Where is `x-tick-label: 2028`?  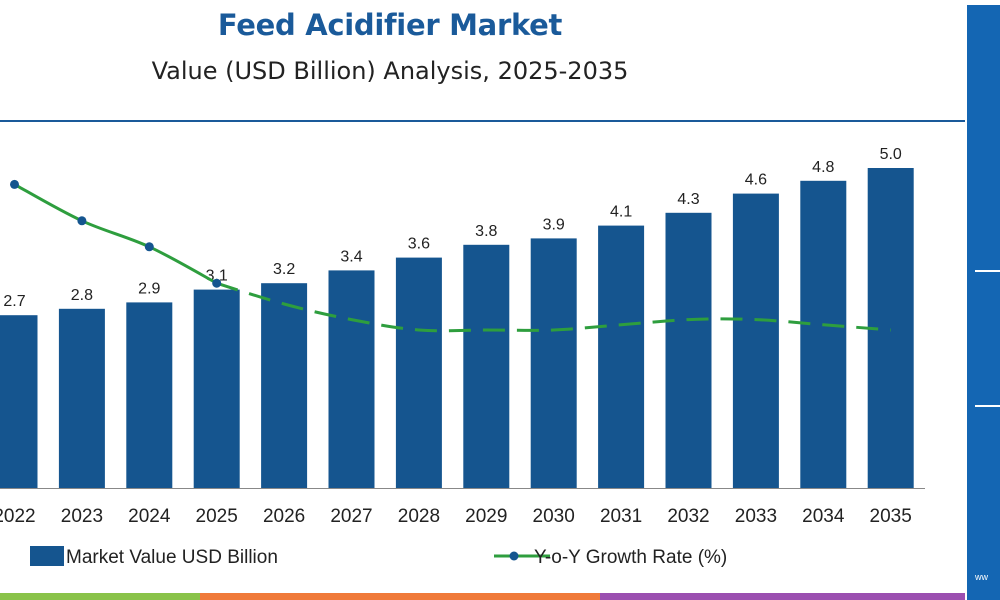
x-tick-label: 2028 is located at coordinates (419, 516).